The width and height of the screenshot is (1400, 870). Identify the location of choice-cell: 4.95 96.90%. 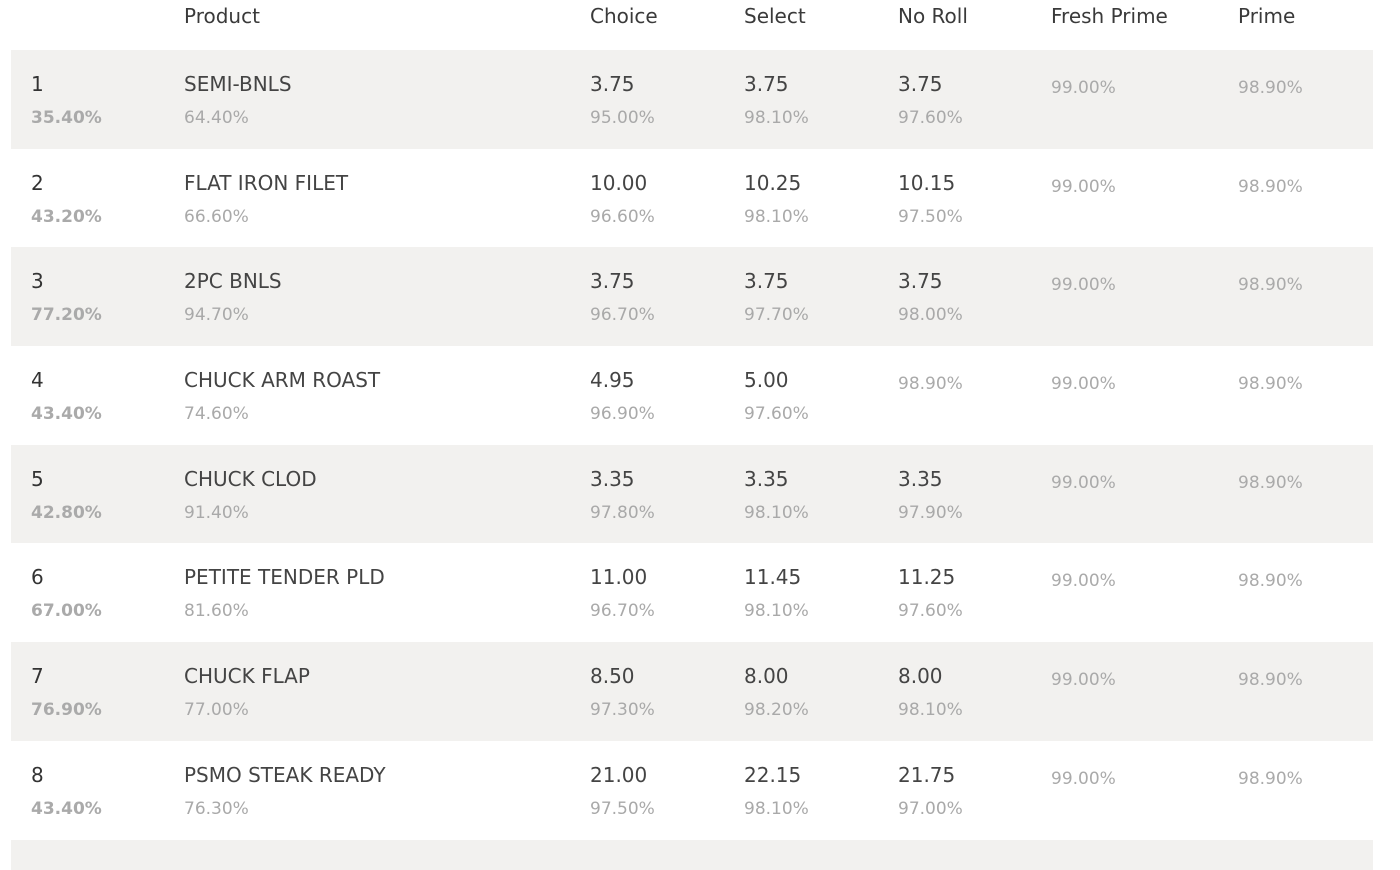
(622, 397).